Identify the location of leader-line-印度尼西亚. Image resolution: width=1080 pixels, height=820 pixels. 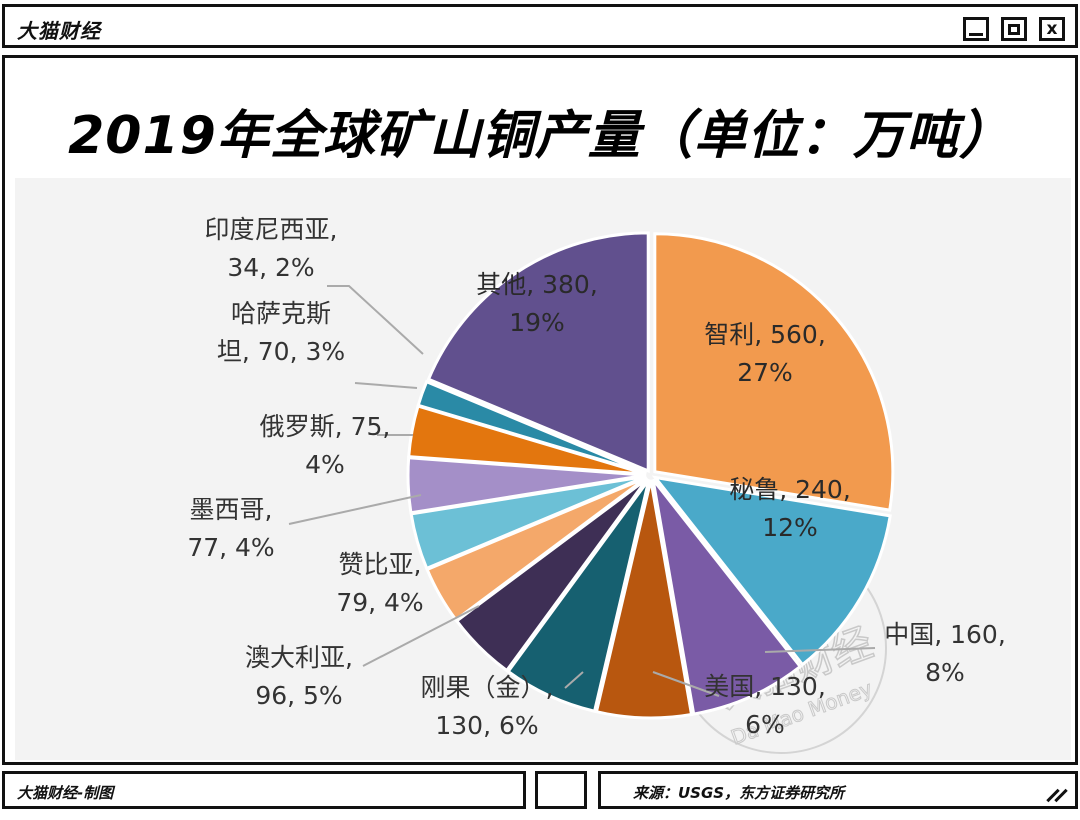
(375, 320).